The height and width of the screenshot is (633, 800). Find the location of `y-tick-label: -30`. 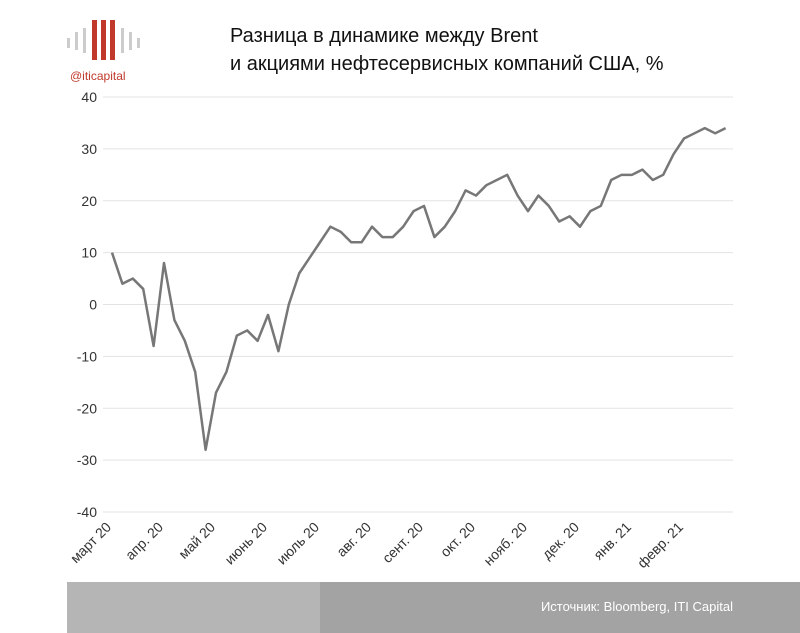

y-tick-label: -30 is located at coordinates (87, 460).